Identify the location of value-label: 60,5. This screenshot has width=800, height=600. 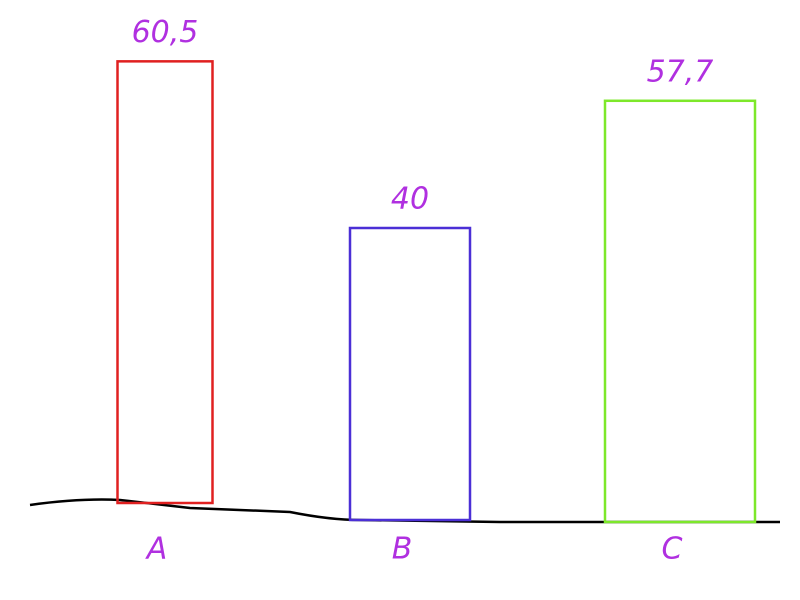
(165, 32).